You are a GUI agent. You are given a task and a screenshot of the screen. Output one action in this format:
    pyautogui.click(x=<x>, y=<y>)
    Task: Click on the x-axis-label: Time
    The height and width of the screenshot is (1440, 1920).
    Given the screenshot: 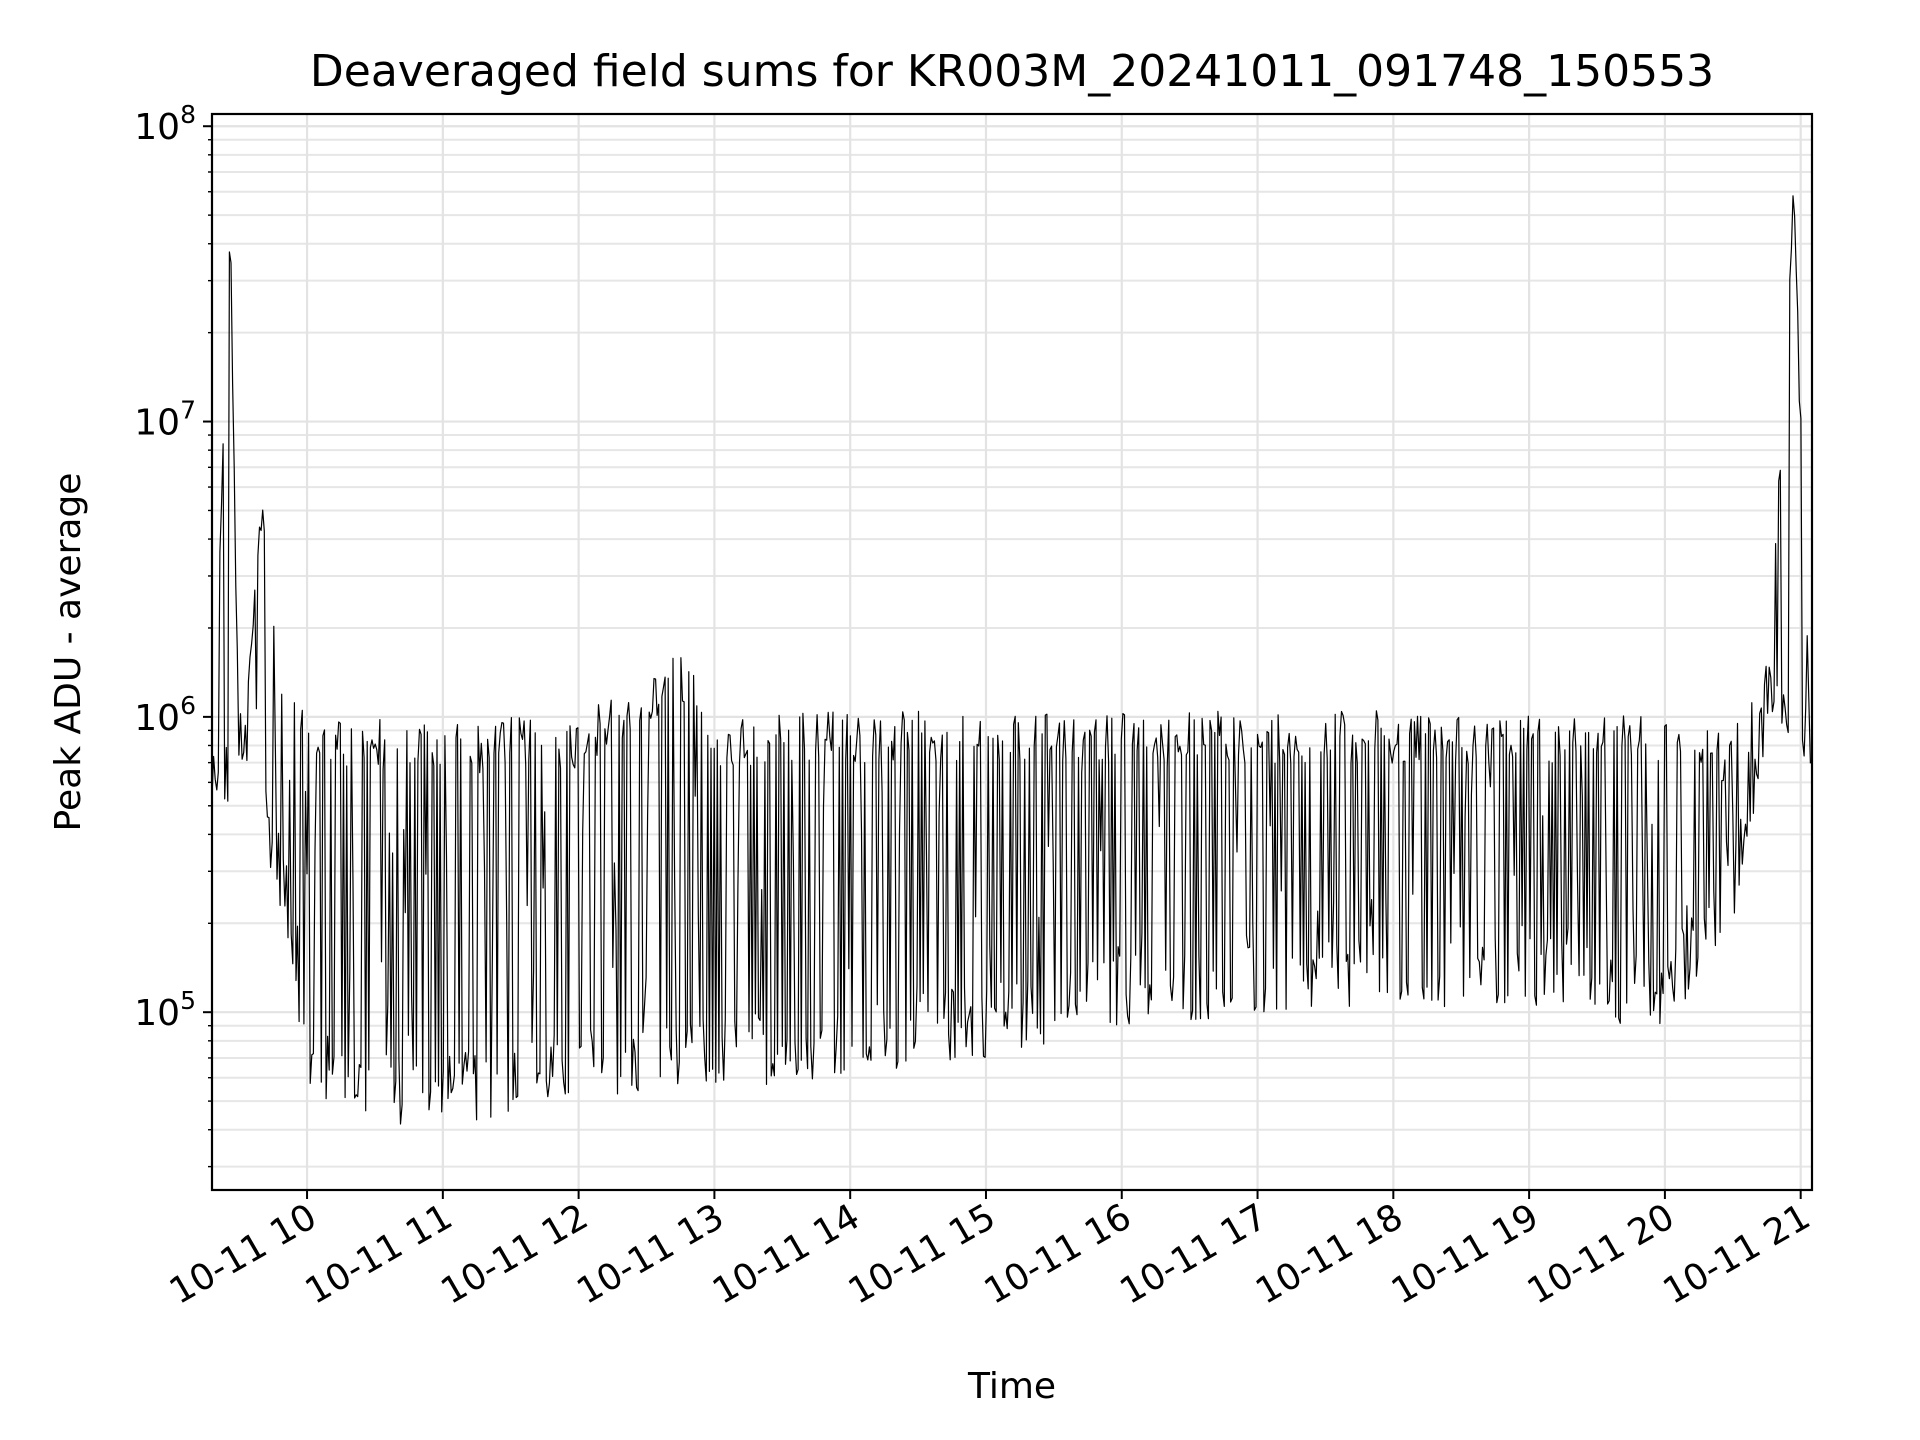 What is the action you would take?
    pyautogui.click(x=1011, y=1386)
    